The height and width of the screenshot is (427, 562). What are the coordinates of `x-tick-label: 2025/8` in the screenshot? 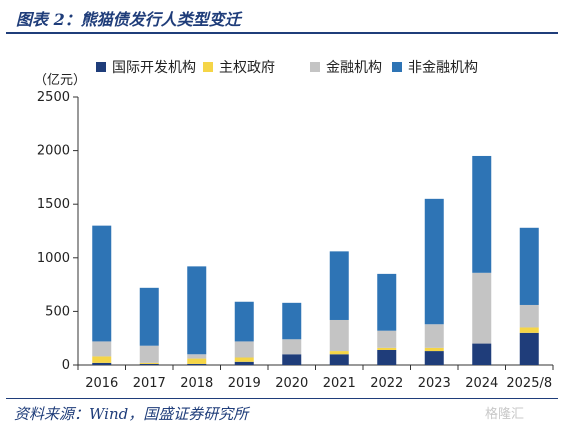 It's located at (529, 383).